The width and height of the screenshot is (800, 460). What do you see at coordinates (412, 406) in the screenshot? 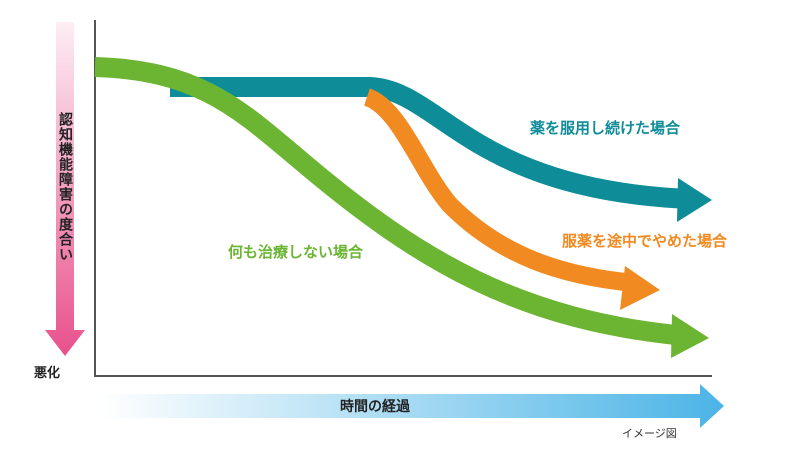
I see `time-arrow` at bounding box center [412, 406].